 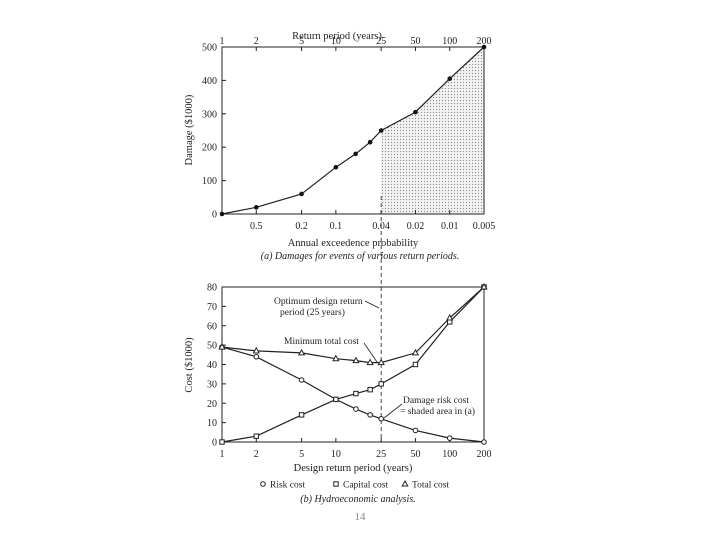 I want to click on cost-chart-series, so click(x=353, y=363).